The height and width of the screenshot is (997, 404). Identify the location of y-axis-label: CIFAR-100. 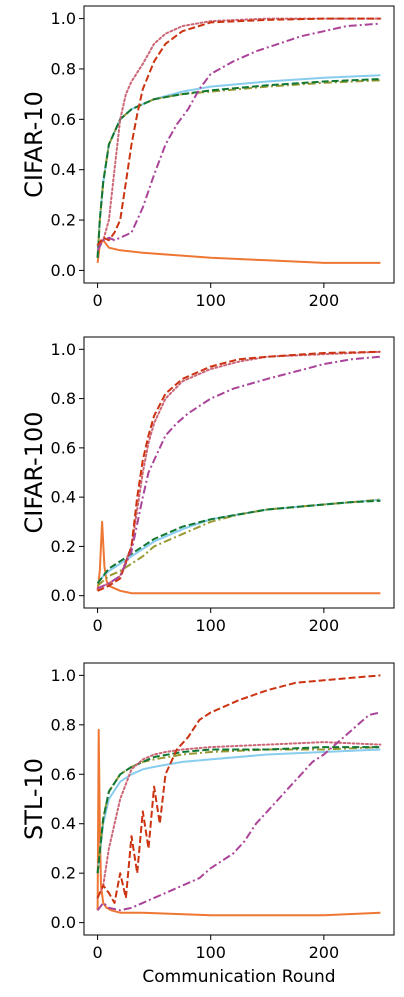
(34, 472).